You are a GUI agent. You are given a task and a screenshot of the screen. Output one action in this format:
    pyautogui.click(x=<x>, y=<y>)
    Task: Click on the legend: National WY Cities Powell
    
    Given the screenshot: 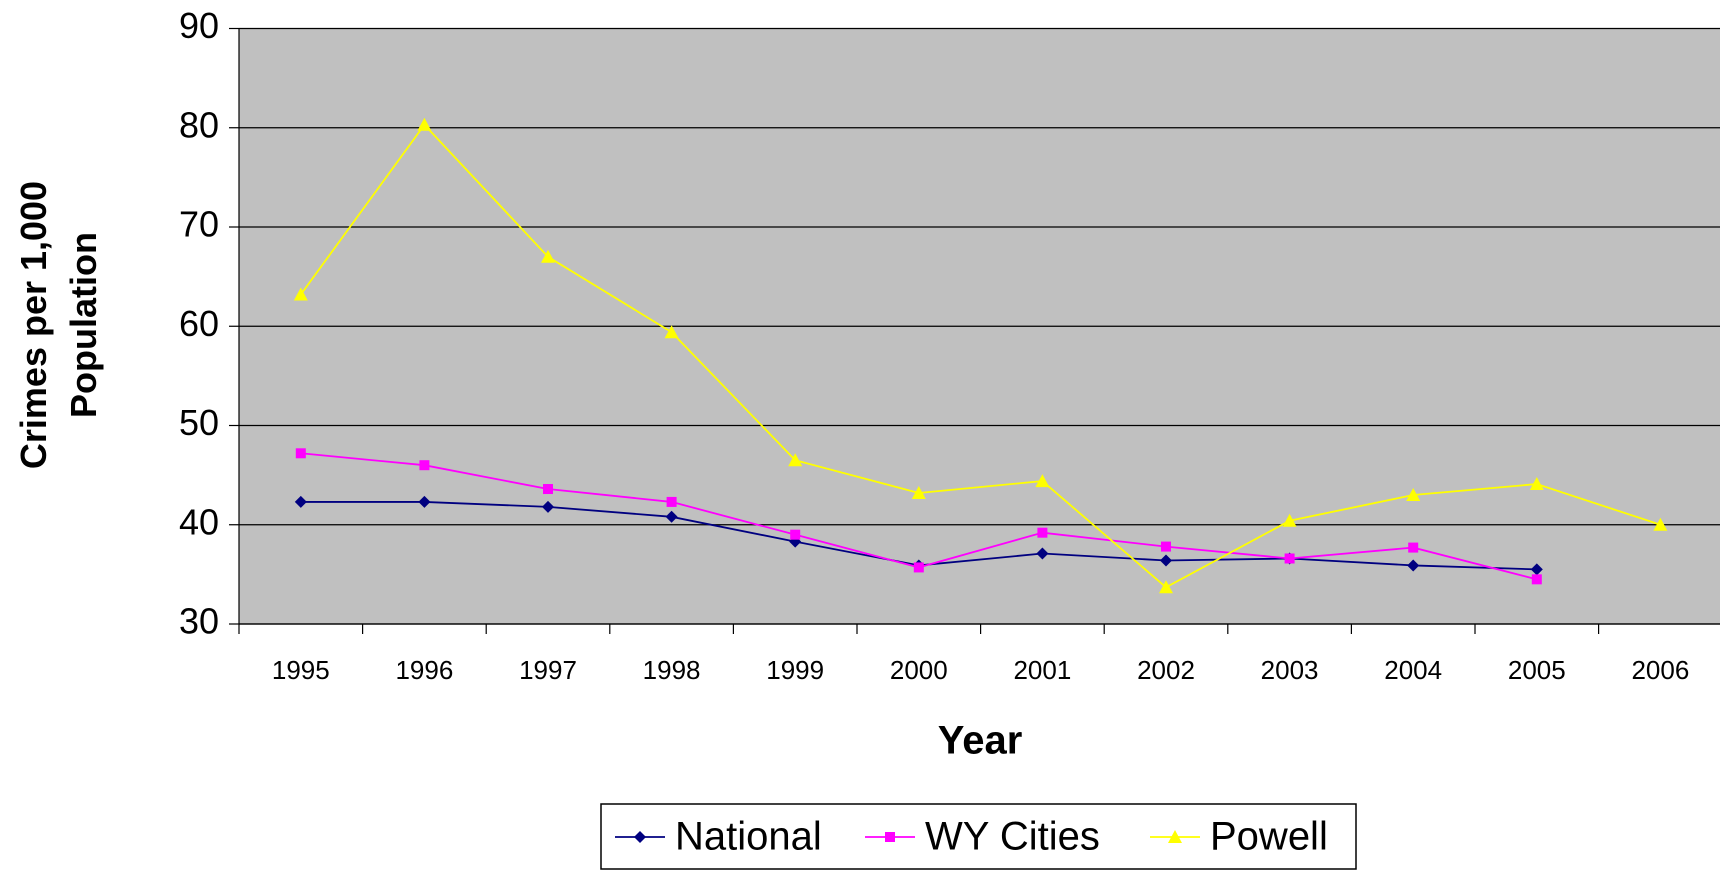 What is the action you would take?
    pyautogui.click(x=978, y=836)
    